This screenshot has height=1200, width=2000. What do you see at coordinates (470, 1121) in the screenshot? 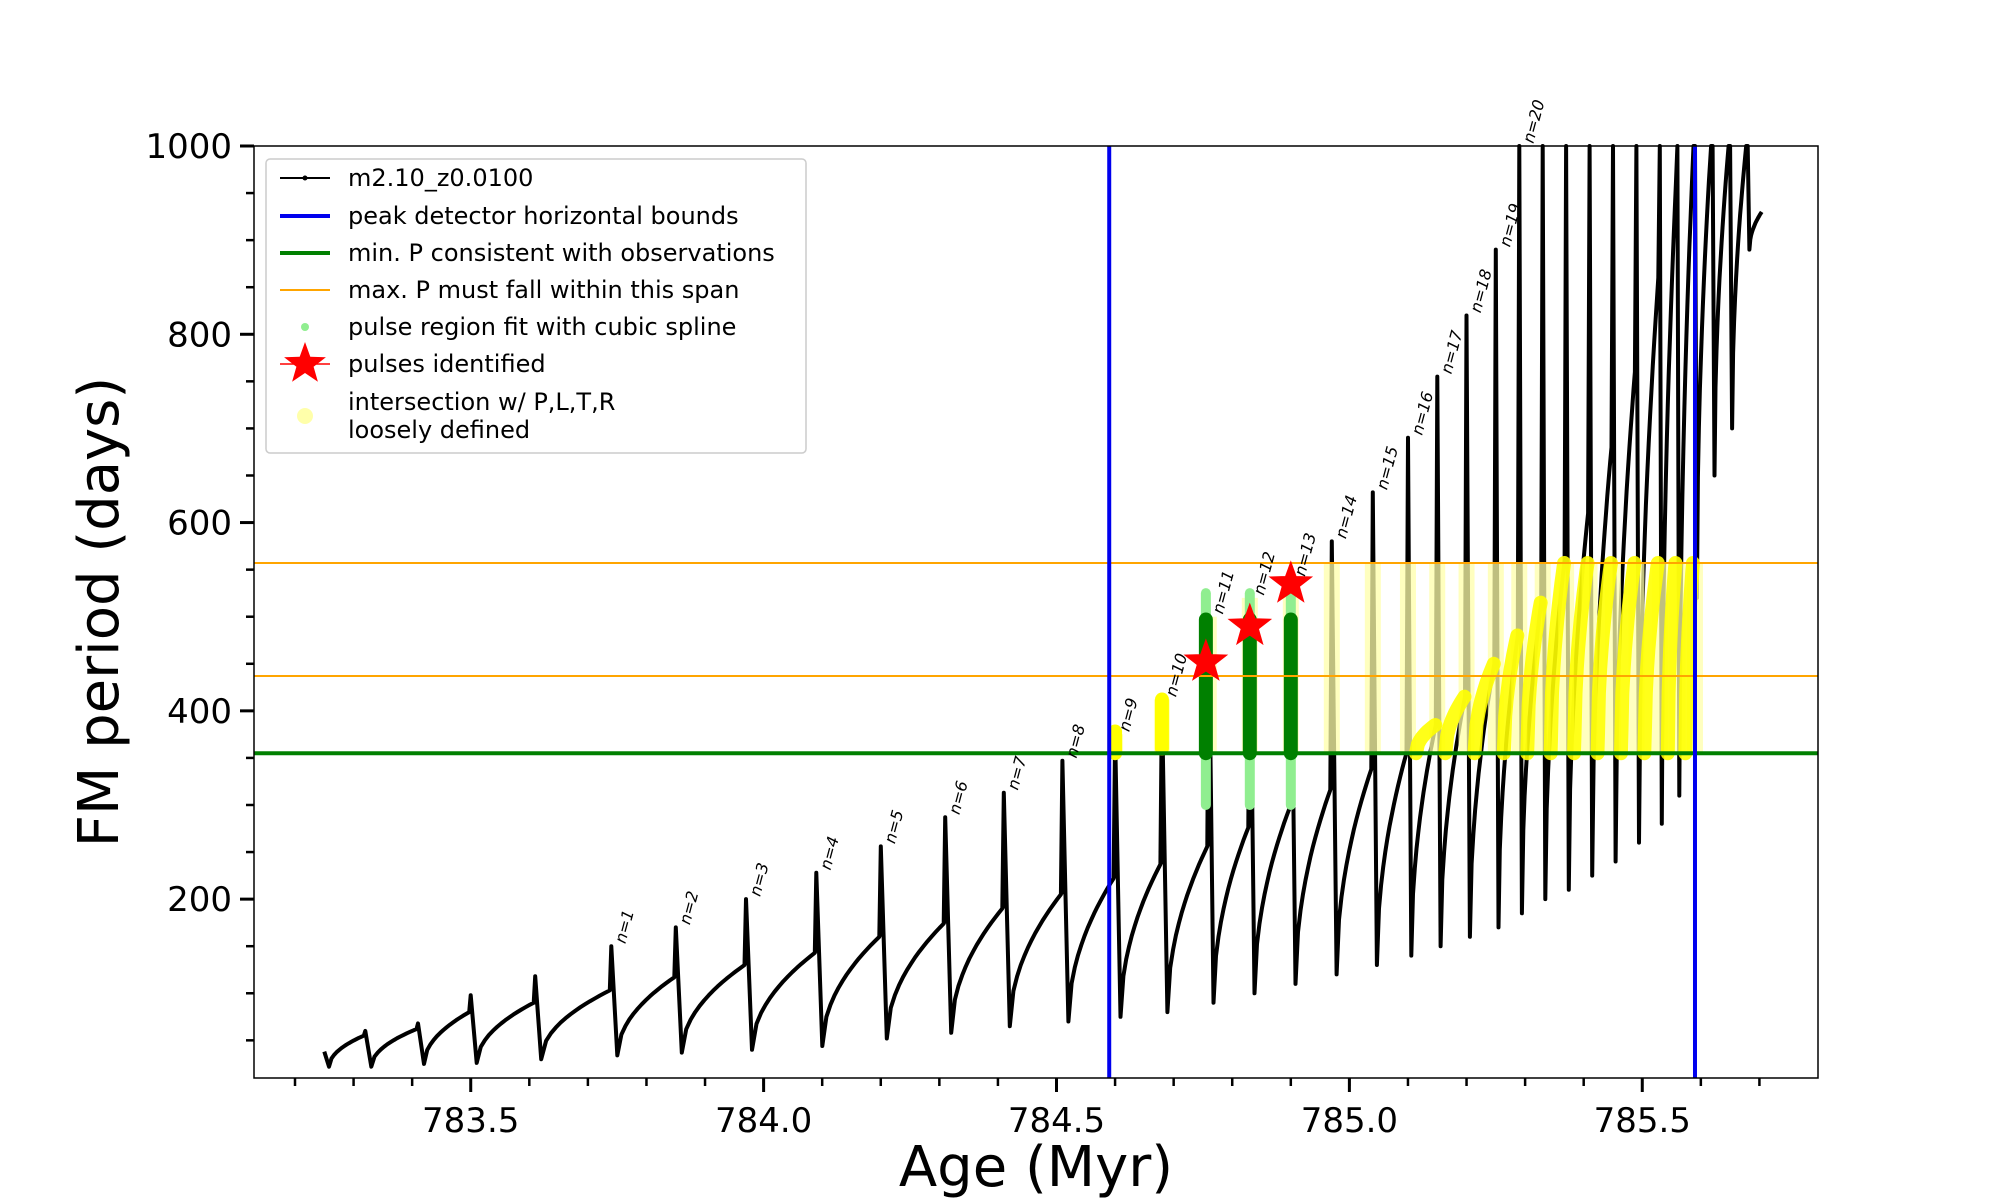
I see `x-tick-label: 783.5` at bounding box center [470, 1121].